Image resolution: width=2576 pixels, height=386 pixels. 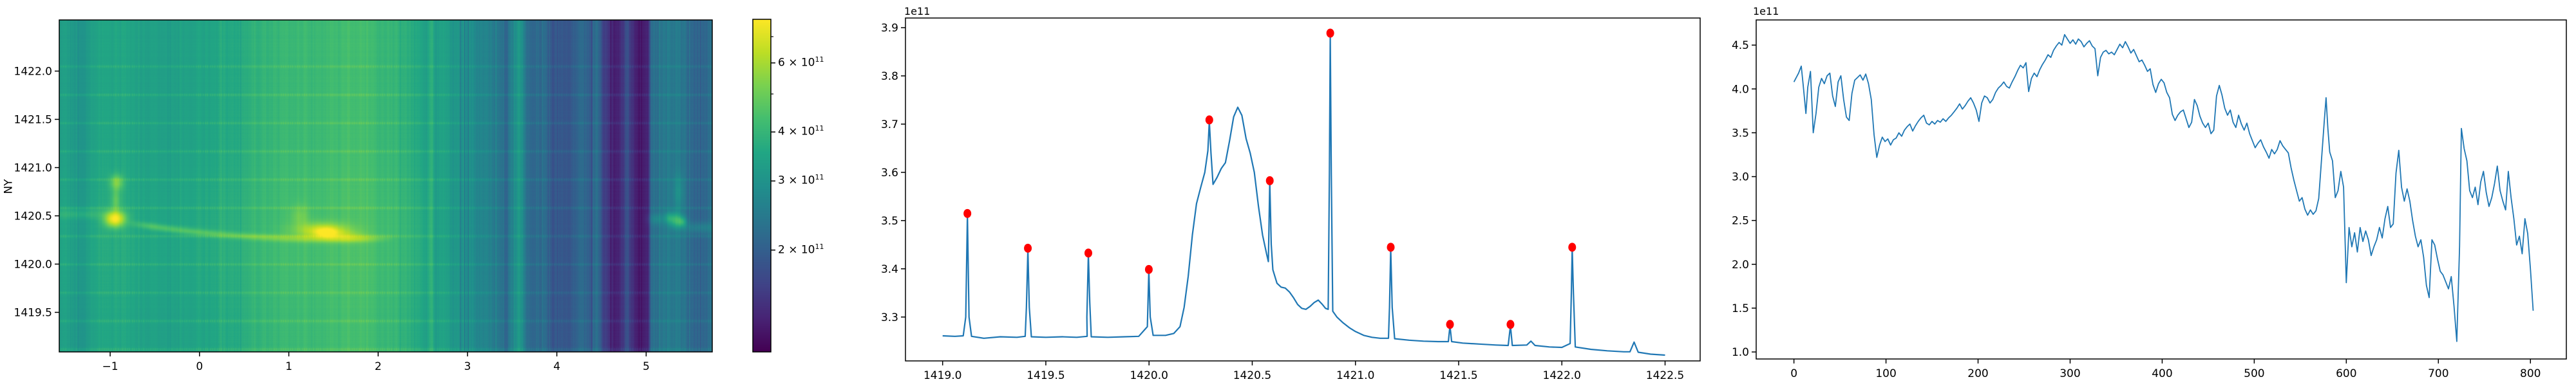 What do you see at coordinates (917, 11) in the screenshot?
I see `spectrum-offset-label: 1e11` at bounding box center [917, 11].